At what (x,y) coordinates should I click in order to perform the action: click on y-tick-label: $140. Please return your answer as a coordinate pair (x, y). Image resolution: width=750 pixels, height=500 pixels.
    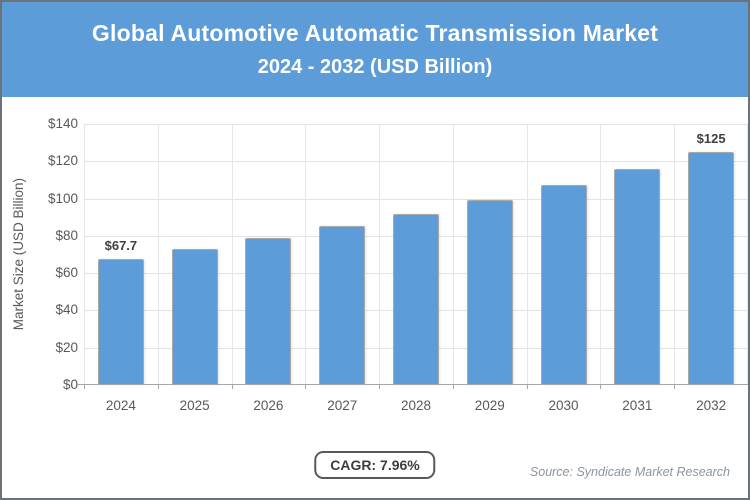
    Looking at the image, I should click on (62, 123).